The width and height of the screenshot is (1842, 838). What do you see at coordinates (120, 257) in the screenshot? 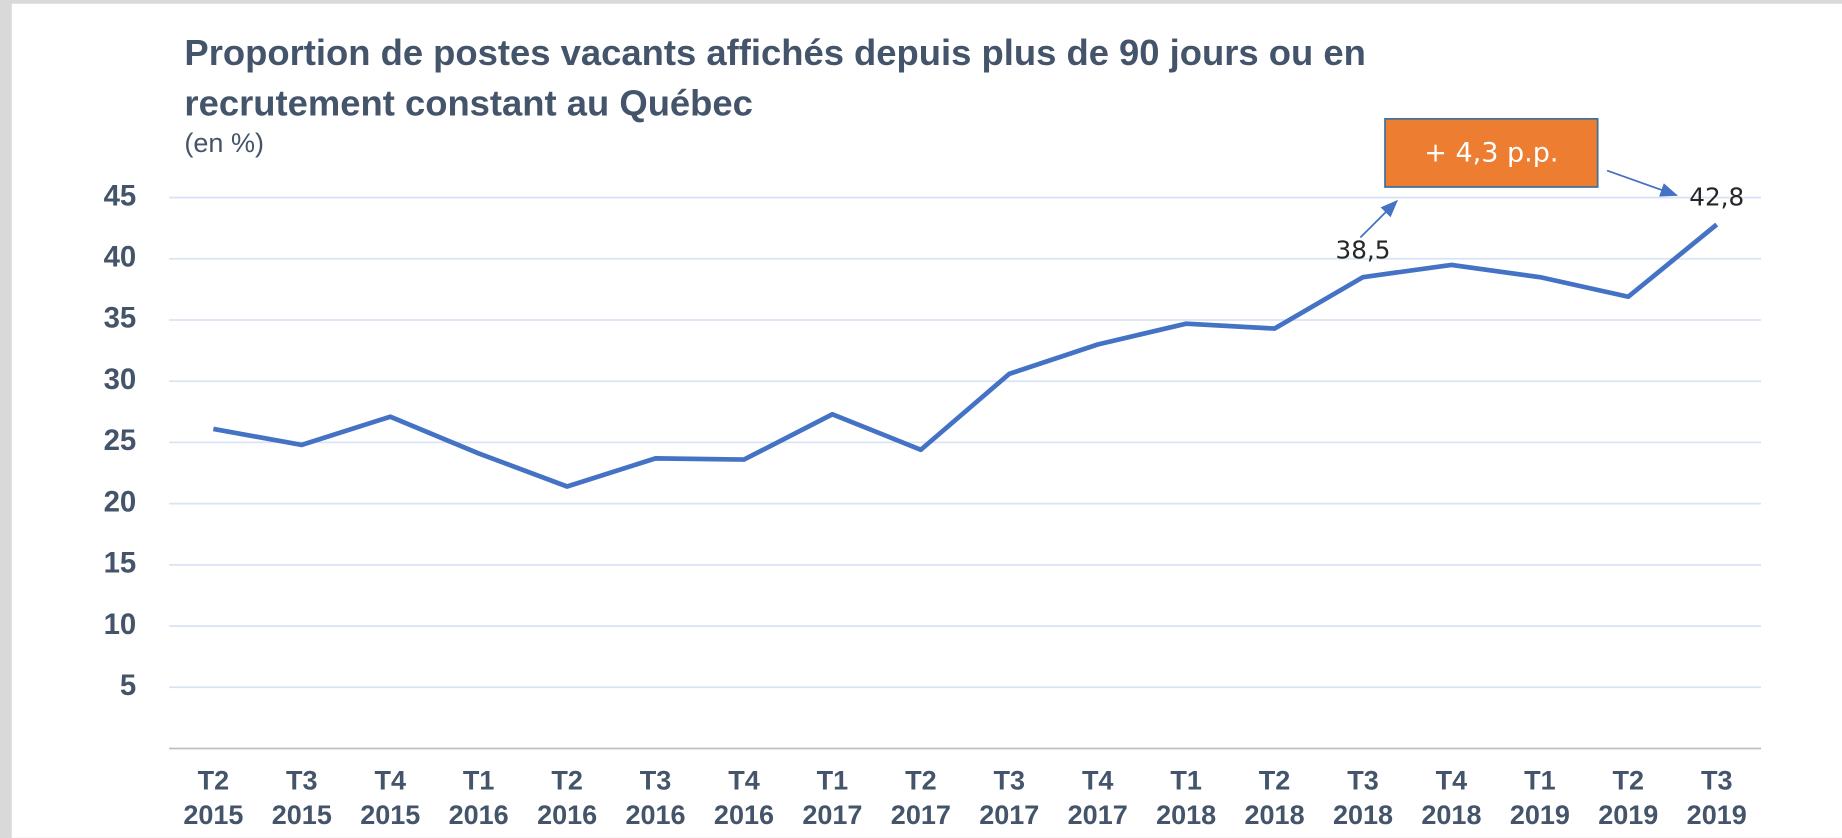
I see `y-tick-label: 40` at bounding box center [120, 257].